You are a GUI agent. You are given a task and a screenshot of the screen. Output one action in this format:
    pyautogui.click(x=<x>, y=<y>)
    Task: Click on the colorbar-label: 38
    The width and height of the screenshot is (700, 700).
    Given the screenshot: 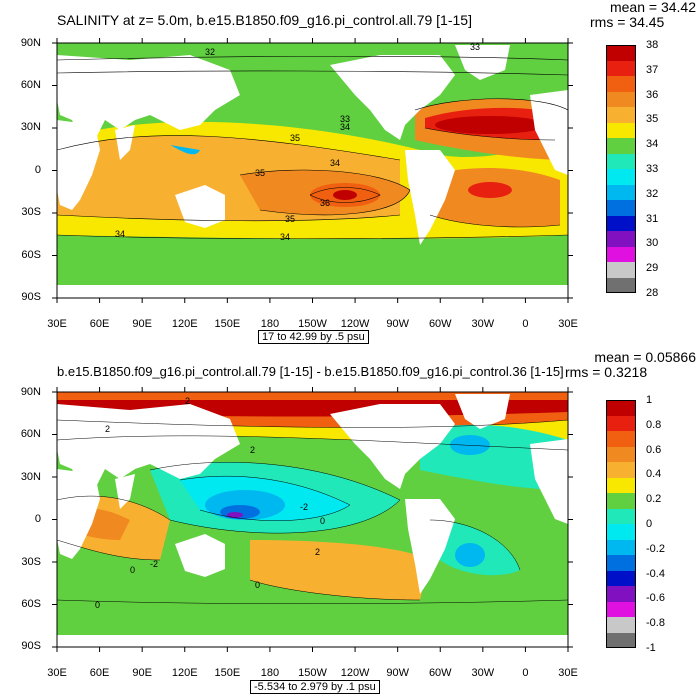 What is the action you would take?
    pyautogui.click(x=652, y=45)
    